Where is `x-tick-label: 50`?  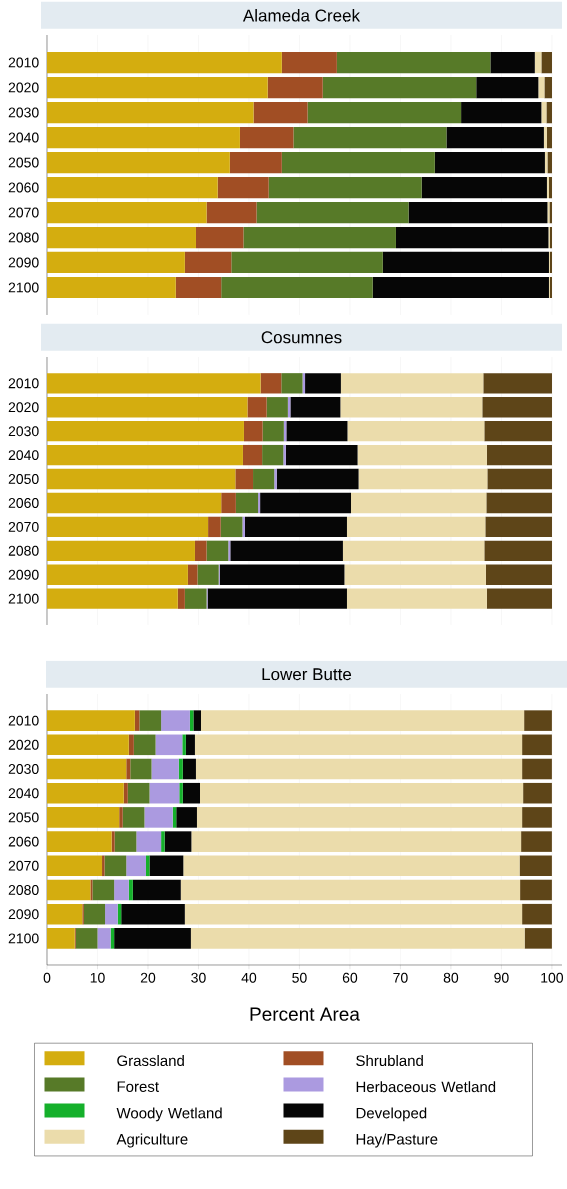
x-tick-label: 50 is located at coordinates (299, 977).